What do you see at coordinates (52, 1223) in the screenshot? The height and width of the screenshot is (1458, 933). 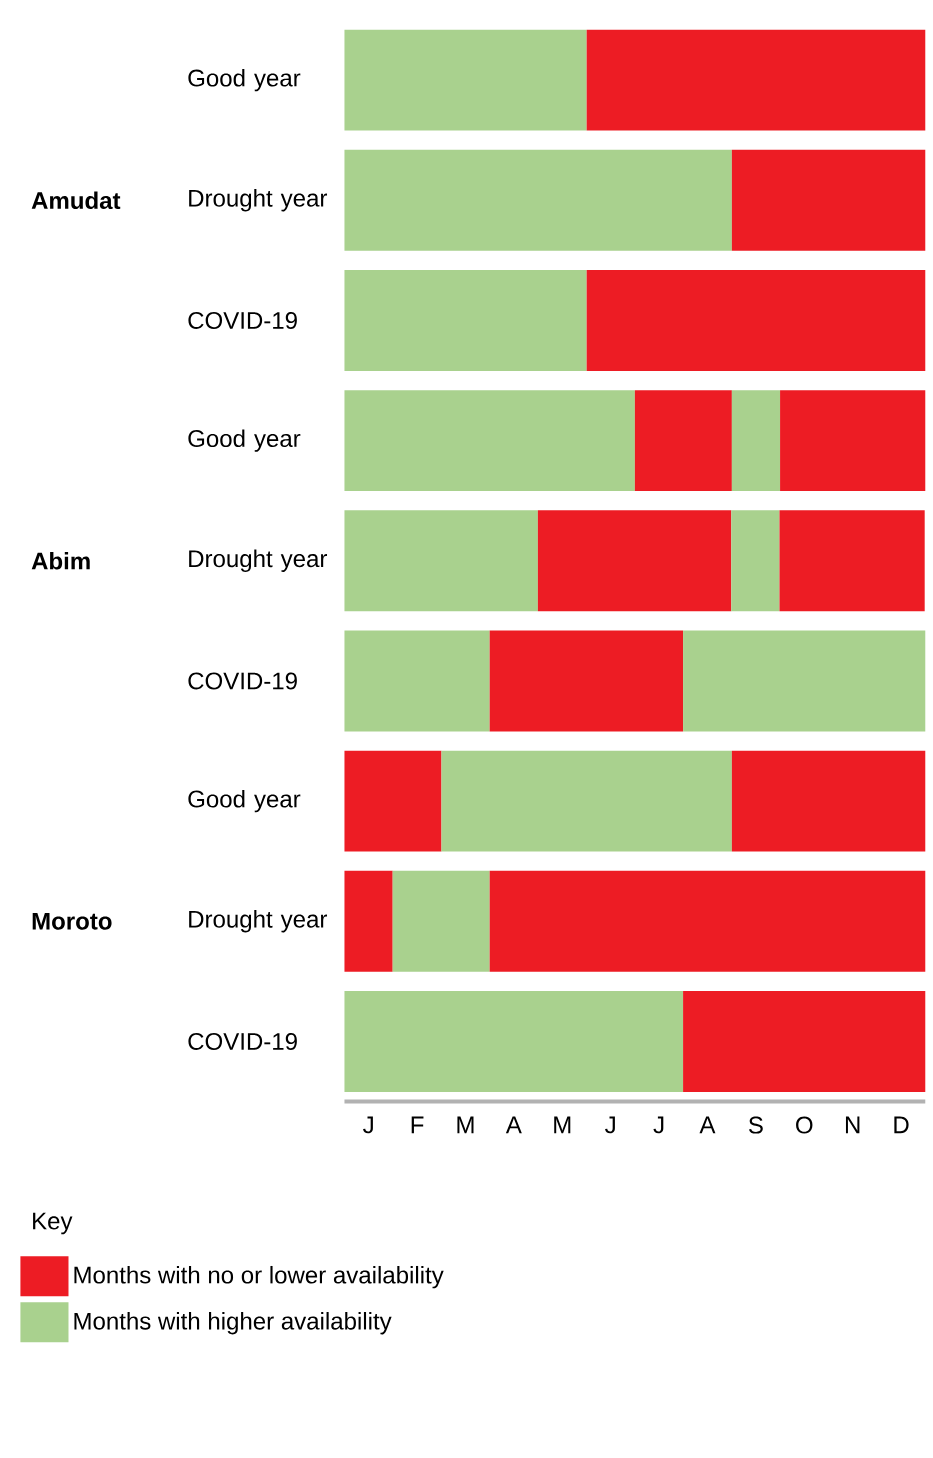 I see `legend-title: Key` at bounding box center [52, 1223].